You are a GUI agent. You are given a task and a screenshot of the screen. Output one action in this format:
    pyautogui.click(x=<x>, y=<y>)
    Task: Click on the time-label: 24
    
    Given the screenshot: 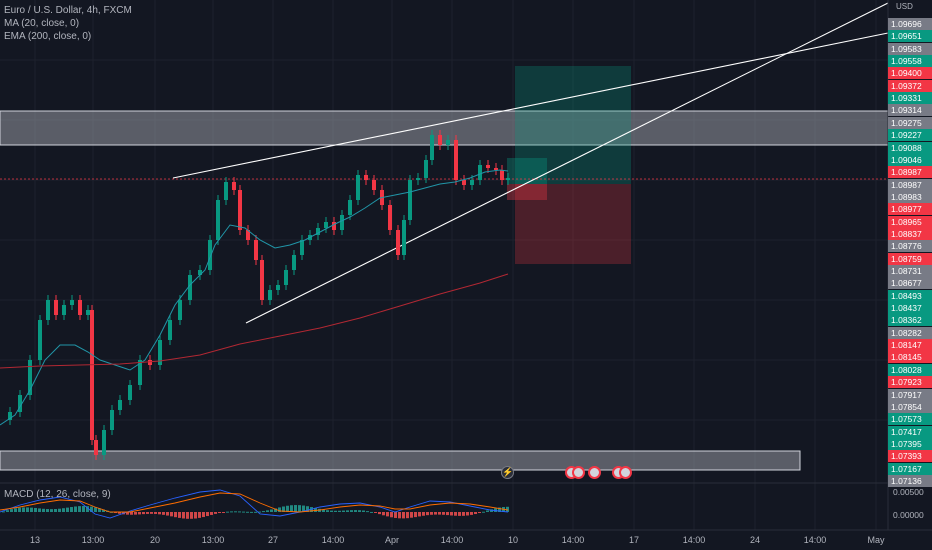 What is the action you would take?
    pyautogui.click(x=755, y=540)
    